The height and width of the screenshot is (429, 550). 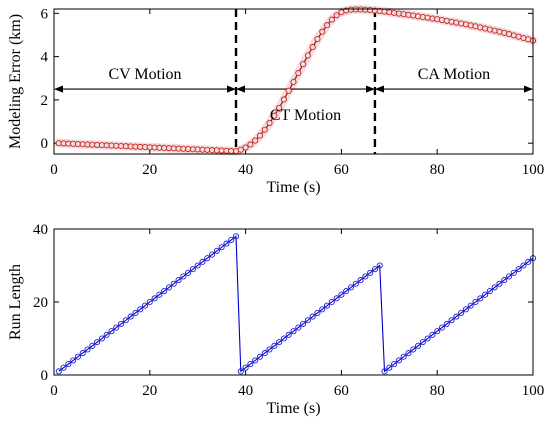 What do you see at coordinates (40, 230) in the screenshot?
I see `y-tick-label: 40` at bounding box center [40, 230].